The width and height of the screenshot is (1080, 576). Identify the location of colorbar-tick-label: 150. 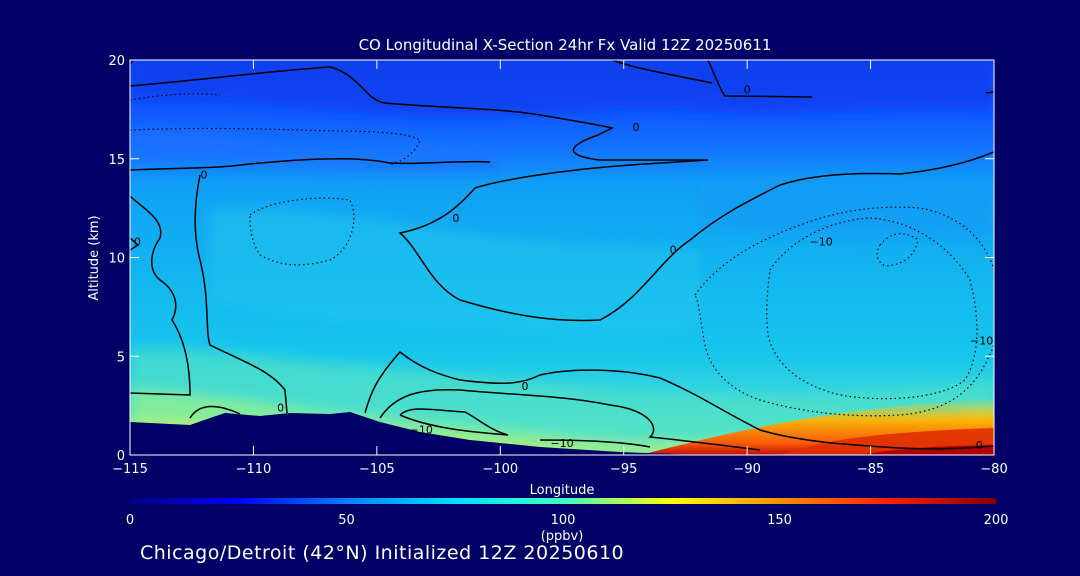
(779, 520).